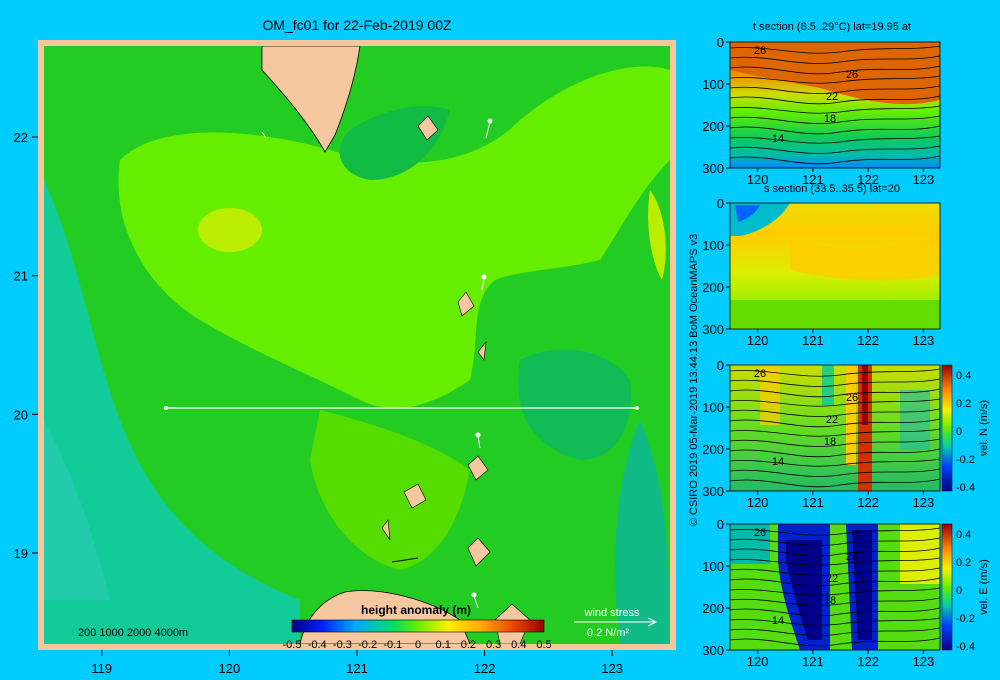  I want to click on veln-section-panel: 26 26 22 18 14 vel. N (m/s), so click(859, 428).